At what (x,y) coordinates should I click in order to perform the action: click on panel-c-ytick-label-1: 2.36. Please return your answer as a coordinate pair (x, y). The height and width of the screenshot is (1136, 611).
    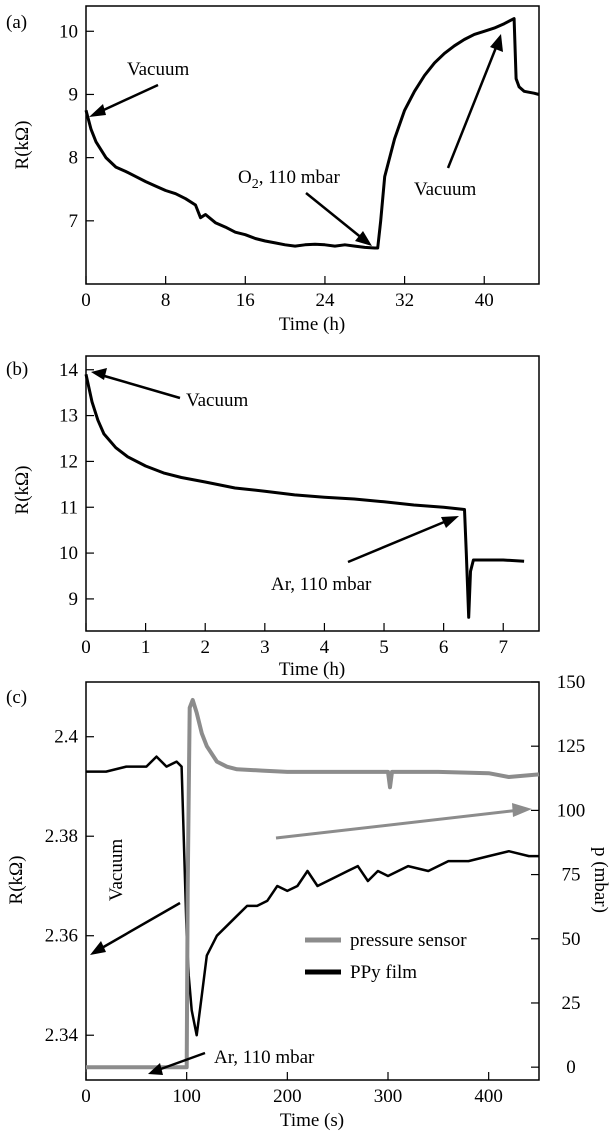
    Looking at the image, I should click on (61, 936).